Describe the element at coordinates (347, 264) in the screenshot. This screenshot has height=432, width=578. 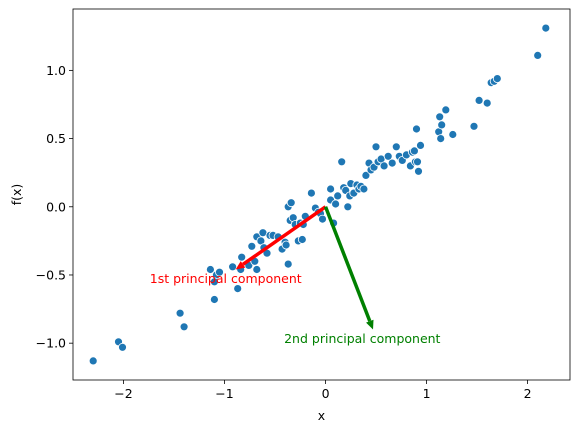
I see `second-principal-component-arrow` at that location.